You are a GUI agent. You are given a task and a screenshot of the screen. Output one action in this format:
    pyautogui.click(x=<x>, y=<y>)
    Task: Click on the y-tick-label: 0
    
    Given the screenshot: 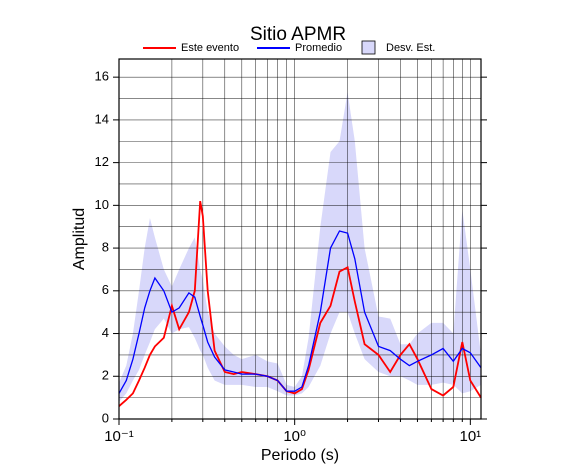 What is the action you would take?
    pyautogui.click(x=105, y=417)
    